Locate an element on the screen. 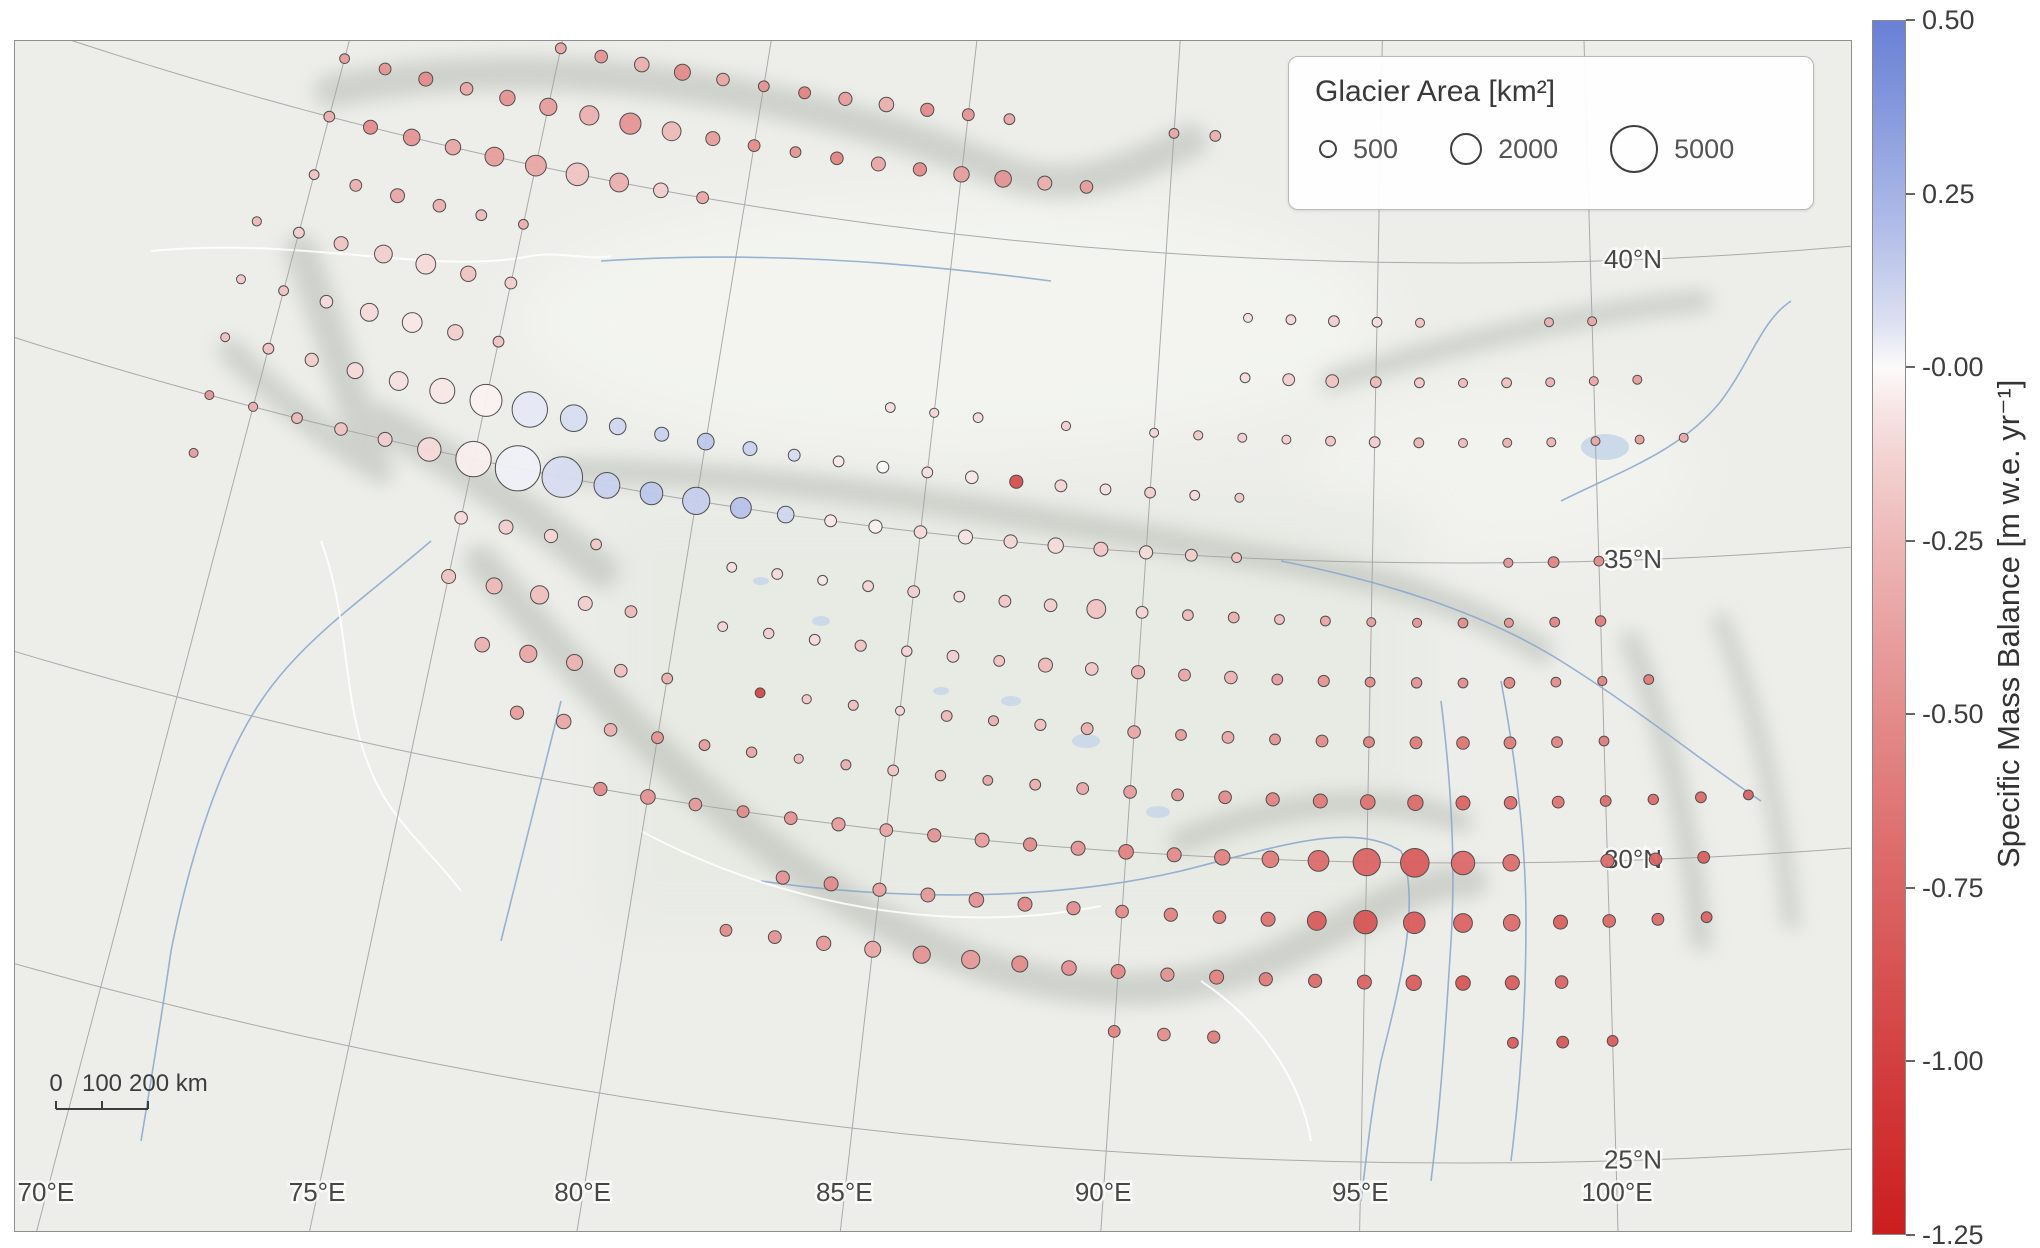 The width and height of the screenshot is (2040, 1248). colorbar-tick-label: -0.00 is located at coordinates (1953, 367).